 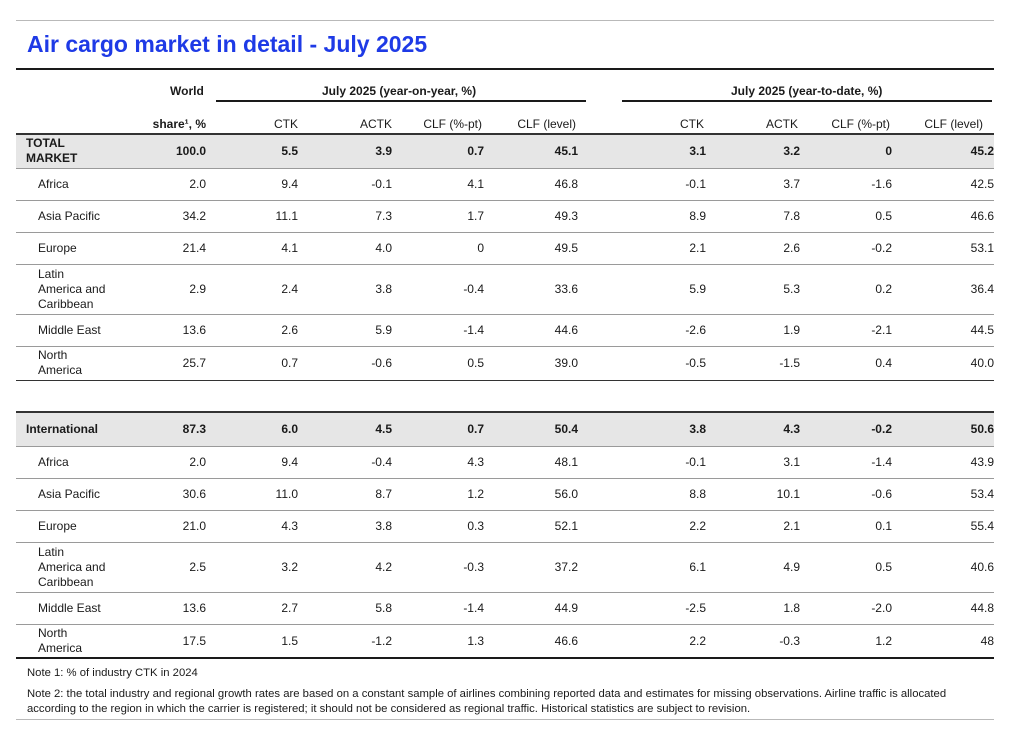 What do you see at coordinates (943, 216) in the screenshot?
I see `value-cell: 46.6` at bounding box center [943, 216].